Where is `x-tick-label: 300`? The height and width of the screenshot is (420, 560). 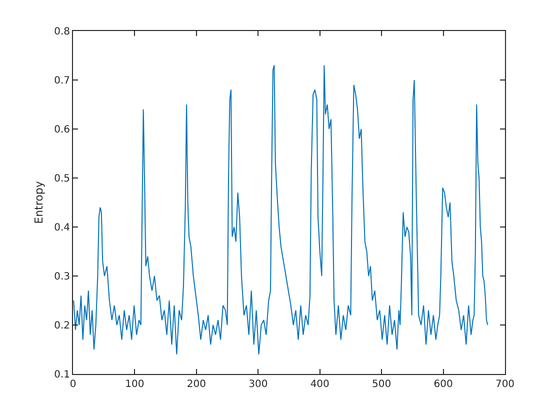 x-tick-label: 300 is located at coordinates (258, 384).